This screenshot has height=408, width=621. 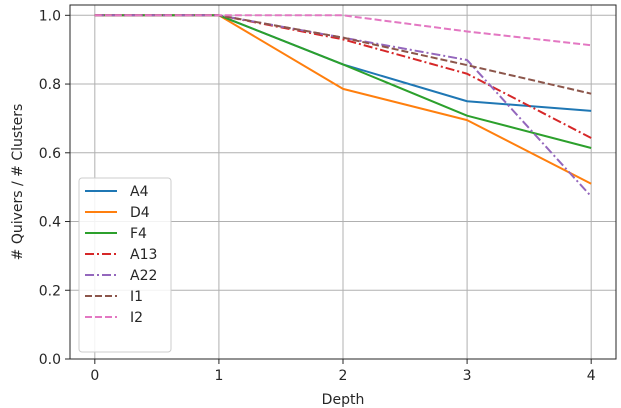 What do you see at coordinates (94, 376) in the screenshot?
I see `x-tick-label: 0` at bounding box center [94, 376].